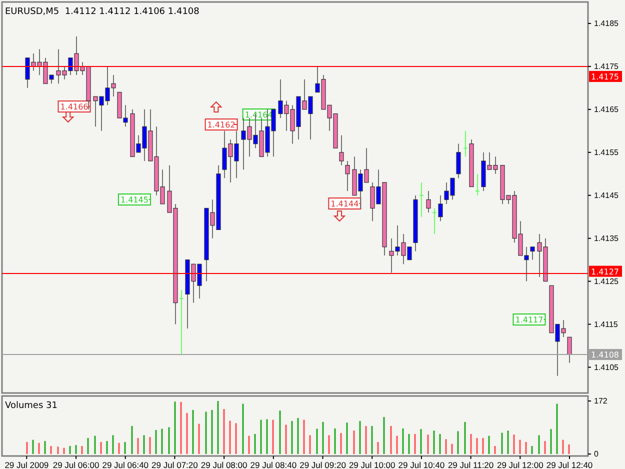  I want to click on y-tick-label: 1.4115, so click(606, 324).